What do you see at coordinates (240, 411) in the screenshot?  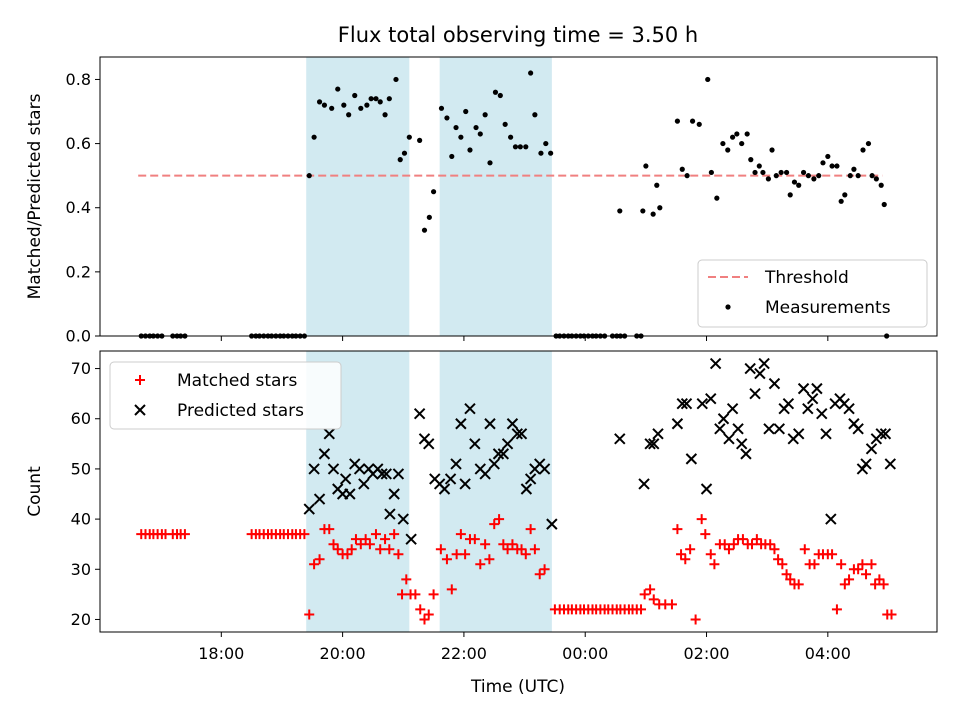 I see `legend-predicted-label: Predicted stars` at bounding box center [240, 411].